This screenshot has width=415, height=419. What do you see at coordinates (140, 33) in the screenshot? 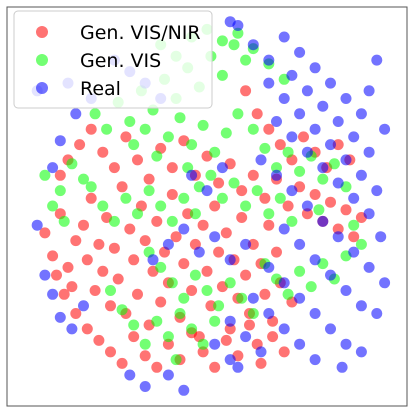
I see `legend-label-gen-vis-nir: Gen. VIS/NIR` at bounding box center [140, 33].